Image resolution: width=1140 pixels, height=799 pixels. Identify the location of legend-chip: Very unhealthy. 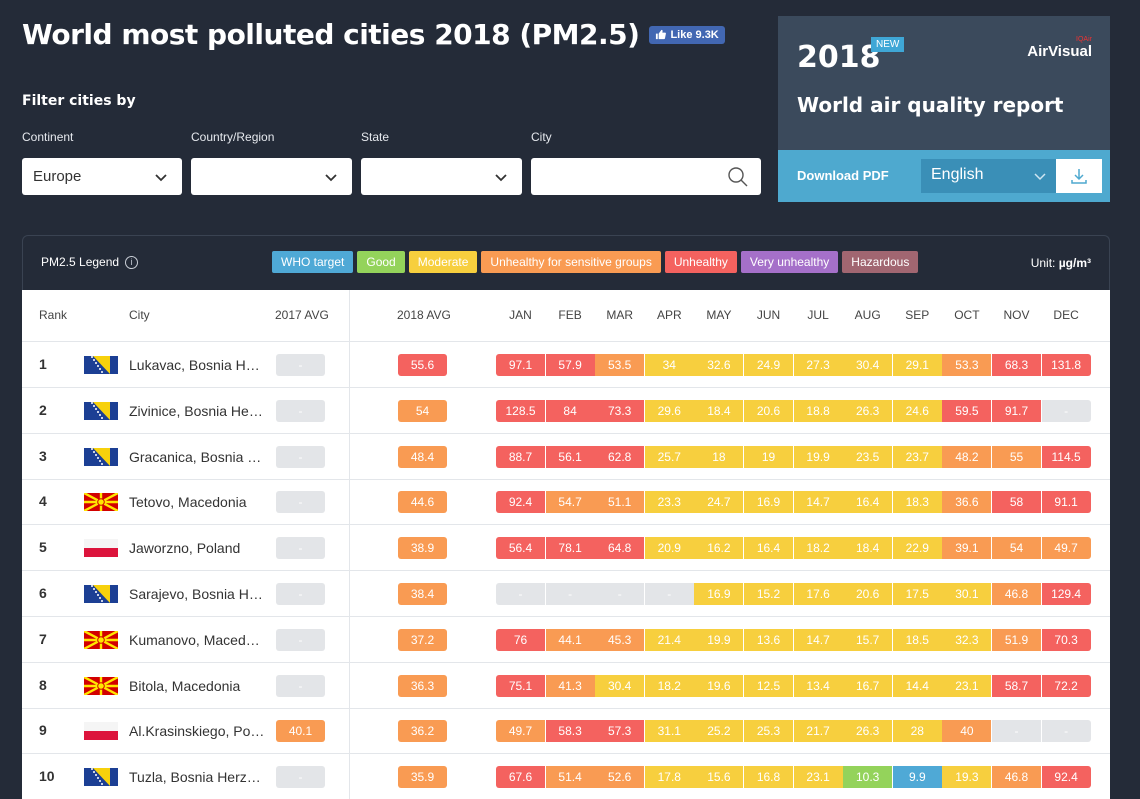
(789, 262).